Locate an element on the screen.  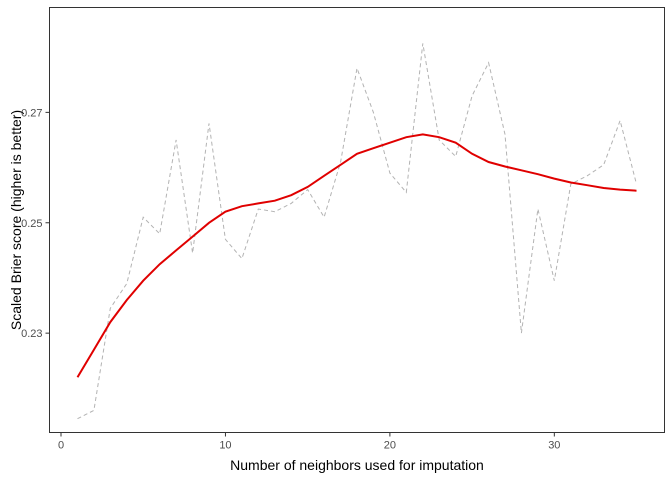
x-tick-label: 20 is located at coordinates (390, 446).